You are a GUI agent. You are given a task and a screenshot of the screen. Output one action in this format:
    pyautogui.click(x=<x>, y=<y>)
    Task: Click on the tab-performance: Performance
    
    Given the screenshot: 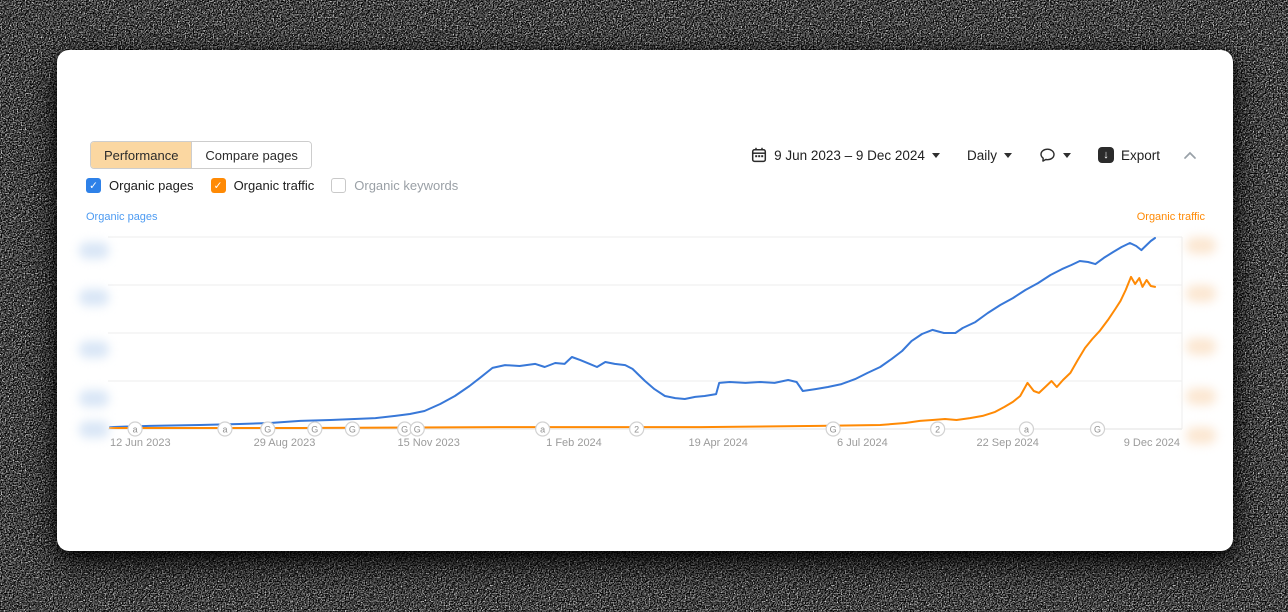 What is the action you would take?
    pyautogui.click(x=141, y=155)
    